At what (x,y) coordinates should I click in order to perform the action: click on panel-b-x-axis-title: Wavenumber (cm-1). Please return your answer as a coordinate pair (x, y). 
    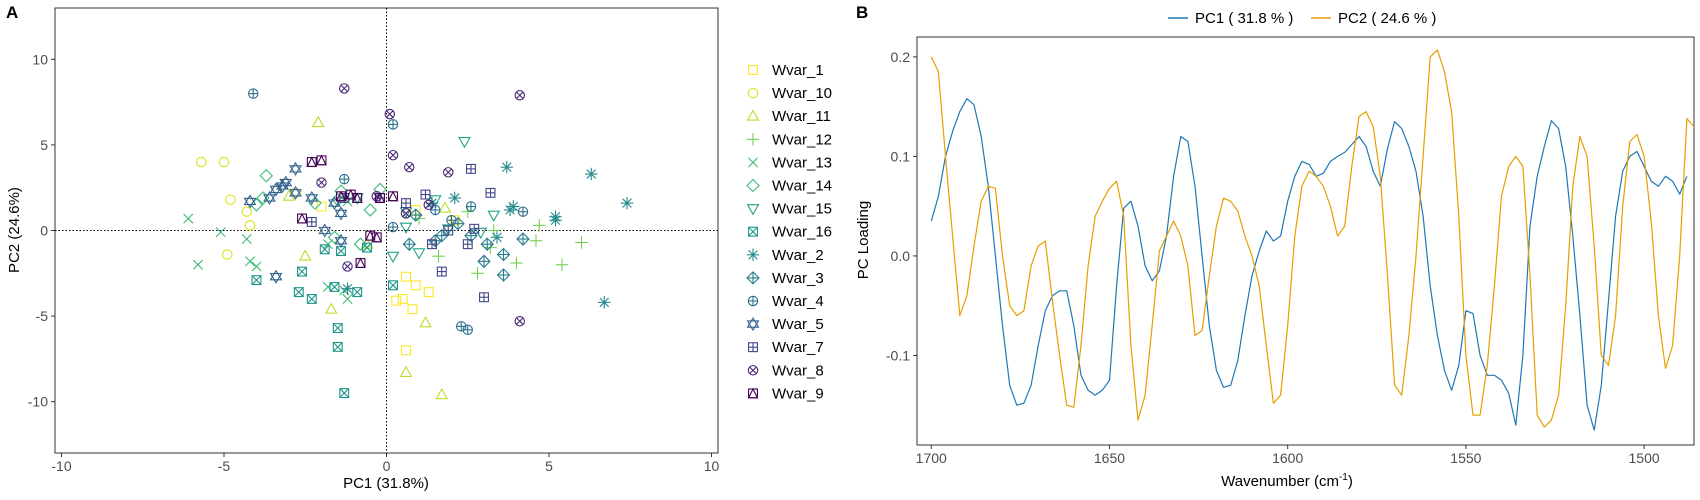
    Looking at the image, I should click on (1287, 481).